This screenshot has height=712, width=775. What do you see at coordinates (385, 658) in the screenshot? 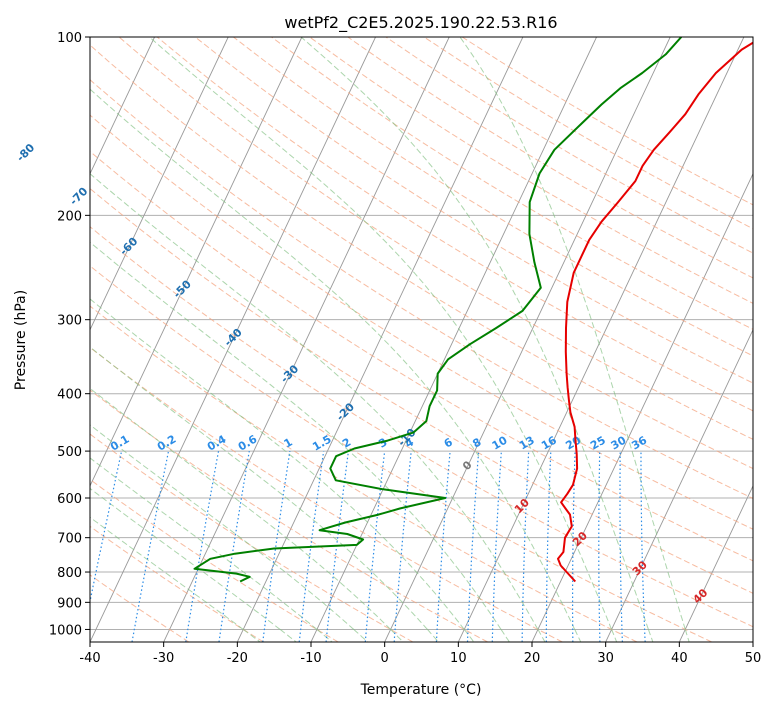
I see `x-tick-label: 0` at bounding box center [385, 658].